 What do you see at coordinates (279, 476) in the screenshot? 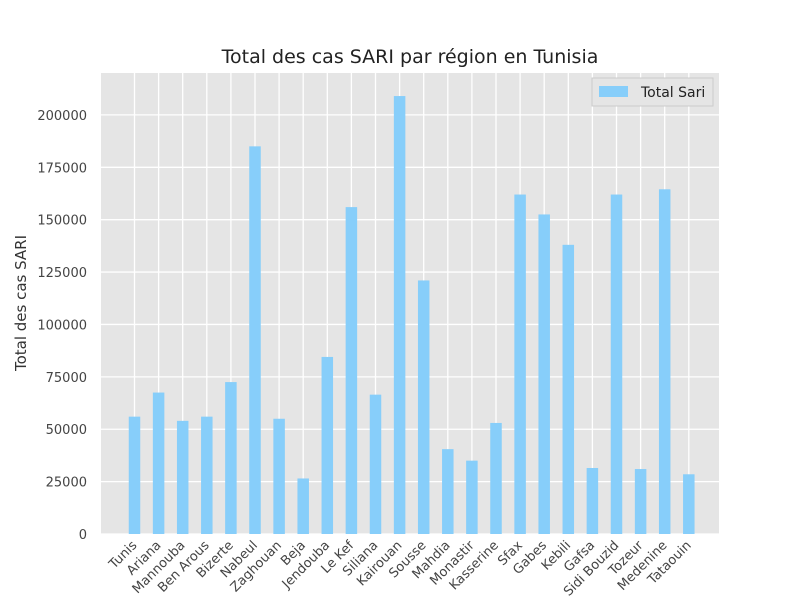
I see `bar-zaghouan` at bounding box center [279, 476].